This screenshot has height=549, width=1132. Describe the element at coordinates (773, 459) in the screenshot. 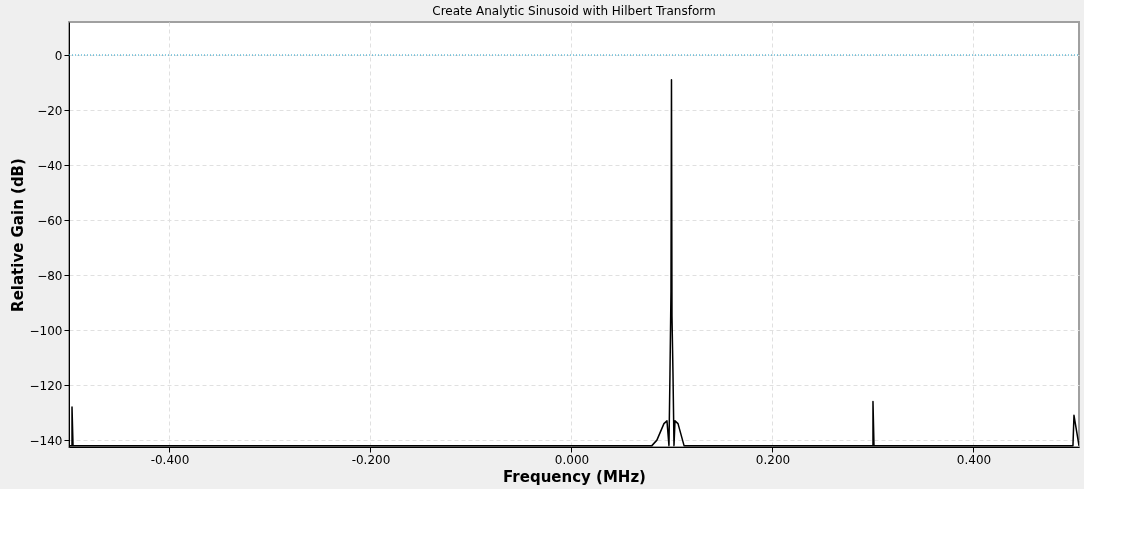

I see `x-tick-label: 0.200` at that location.